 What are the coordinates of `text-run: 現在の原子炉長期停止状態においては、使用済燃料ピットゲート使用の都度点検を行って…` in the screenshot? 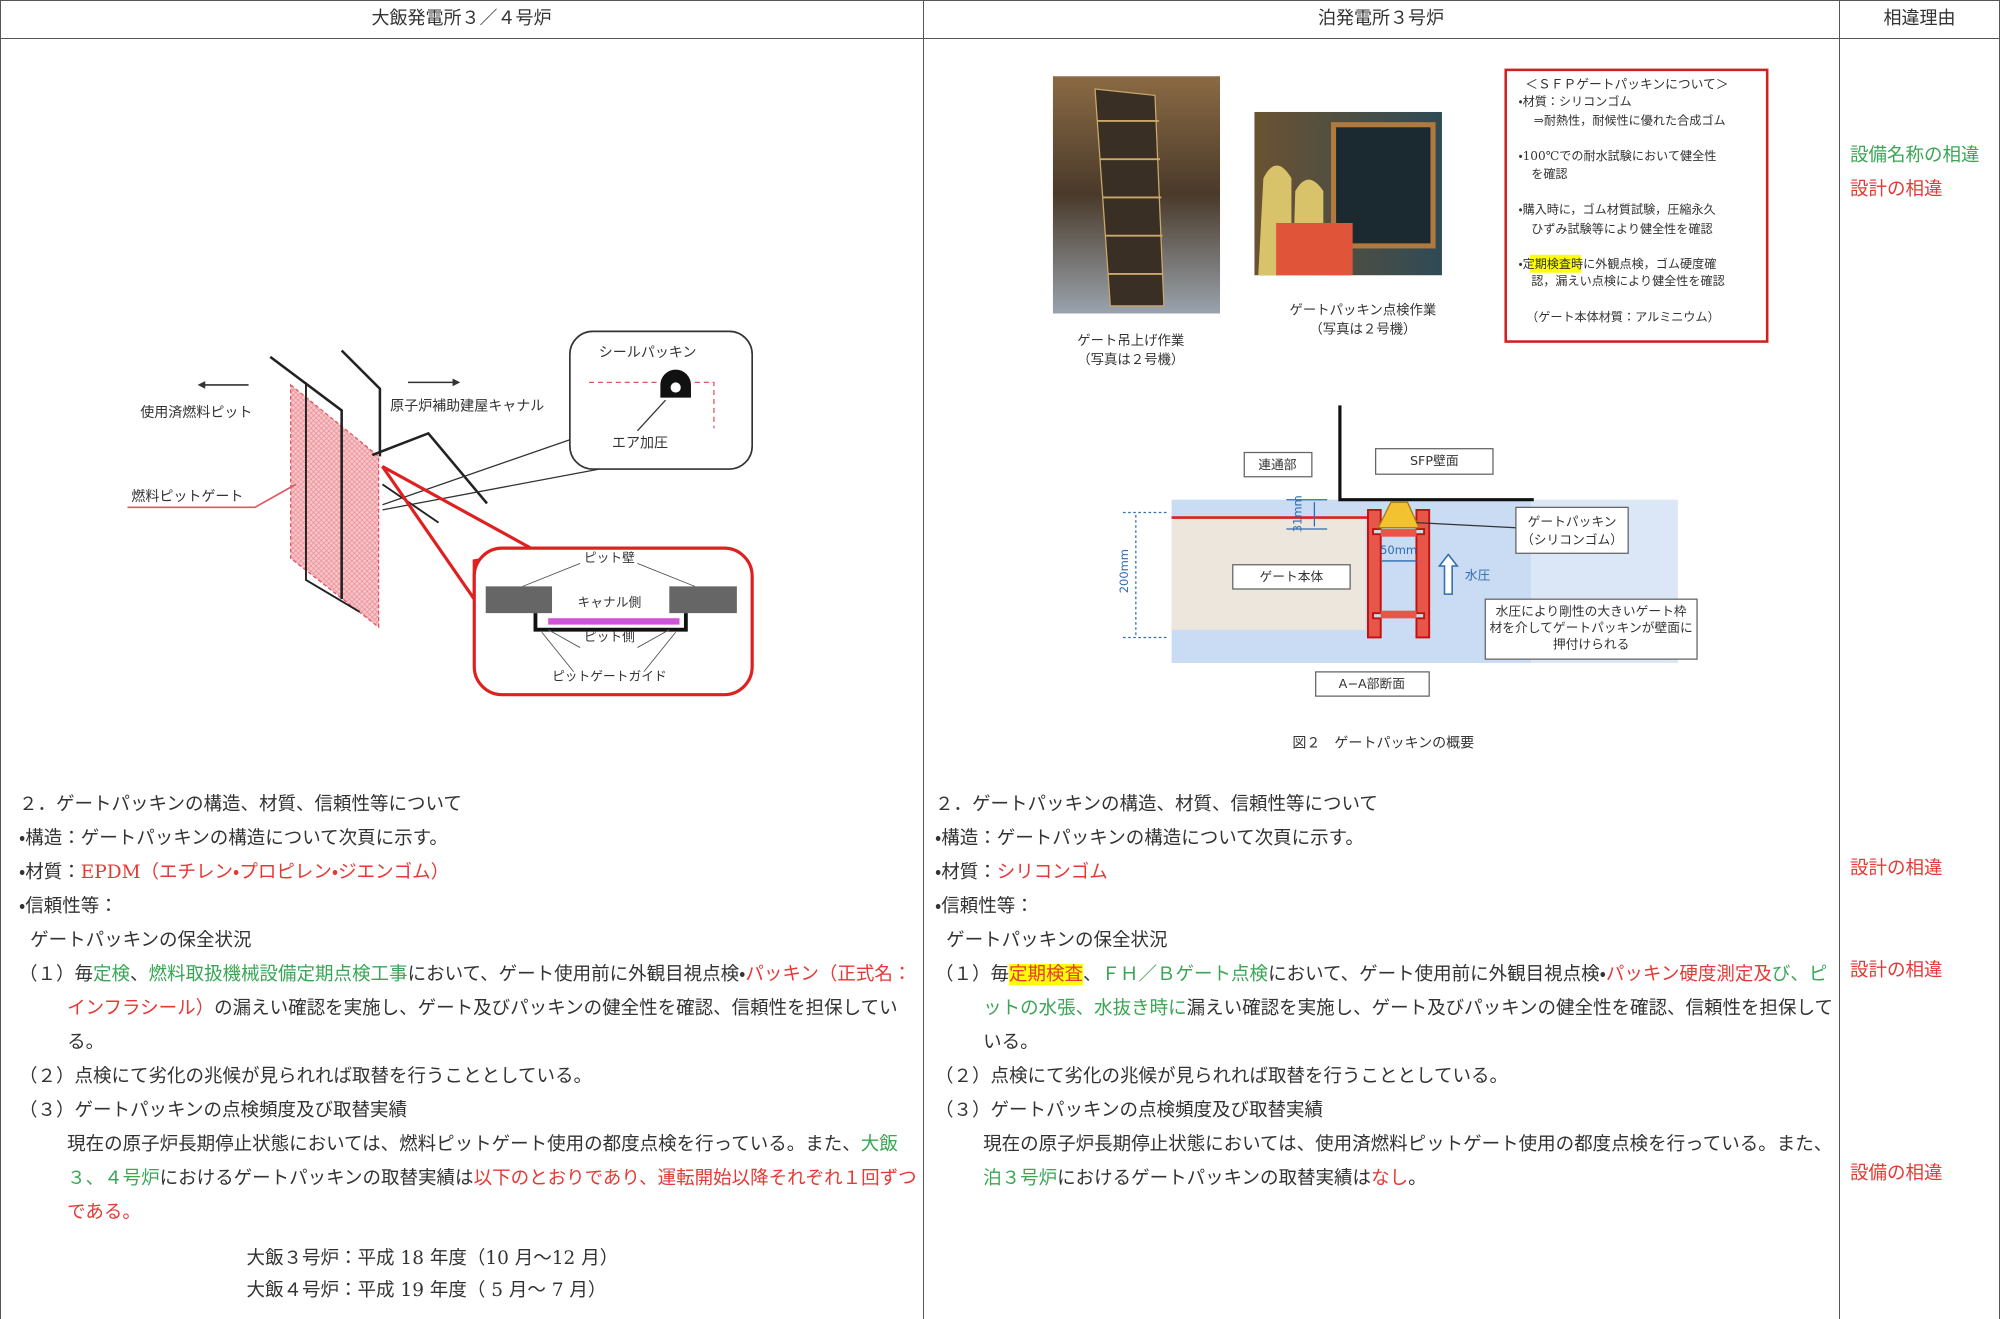 It's located at (1408, 1144).